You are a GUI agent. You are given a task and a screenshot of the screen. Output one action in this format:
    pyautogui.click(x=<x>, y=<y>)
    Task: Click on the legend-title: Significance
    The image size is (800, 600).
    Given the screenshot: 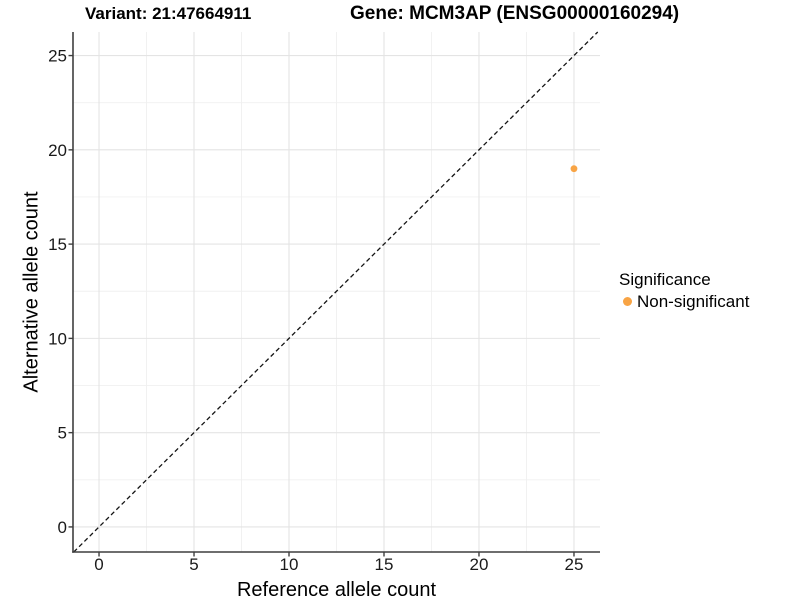 What is the action you would take?
    pyautogui.click(x=665, y=279)
    